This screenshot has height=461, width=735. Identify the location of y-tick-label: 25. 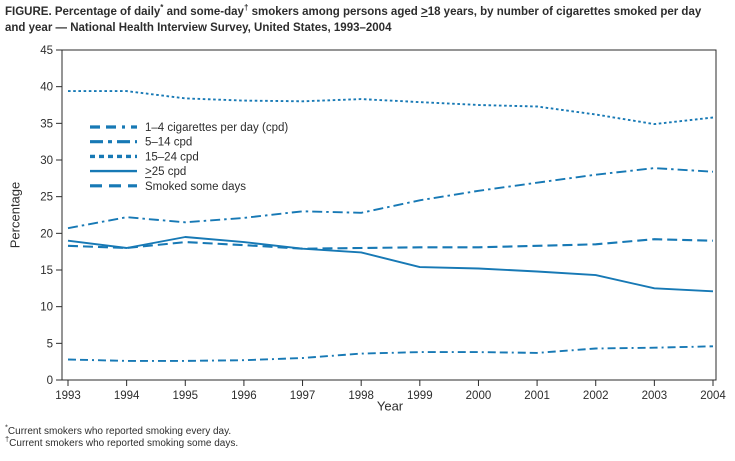
(46, 198).